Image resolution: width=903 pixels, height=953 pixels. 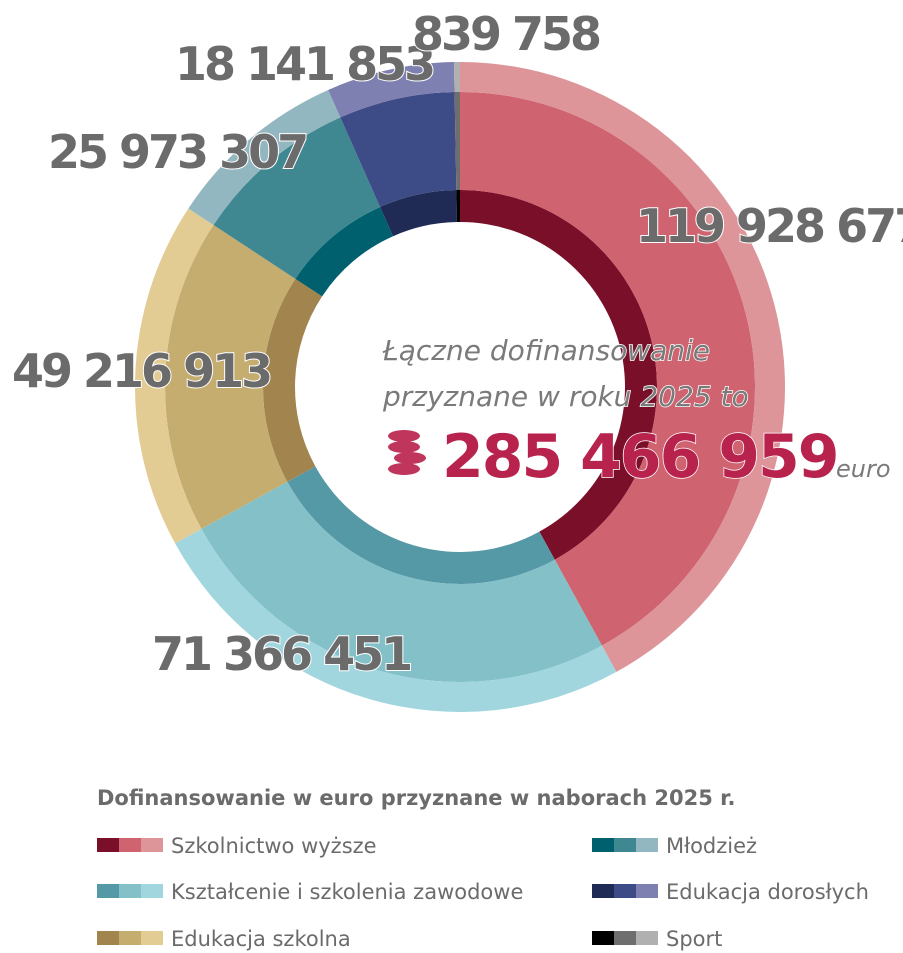 I want to click on value-label: 49 216 913, so click(x=141, y=371).